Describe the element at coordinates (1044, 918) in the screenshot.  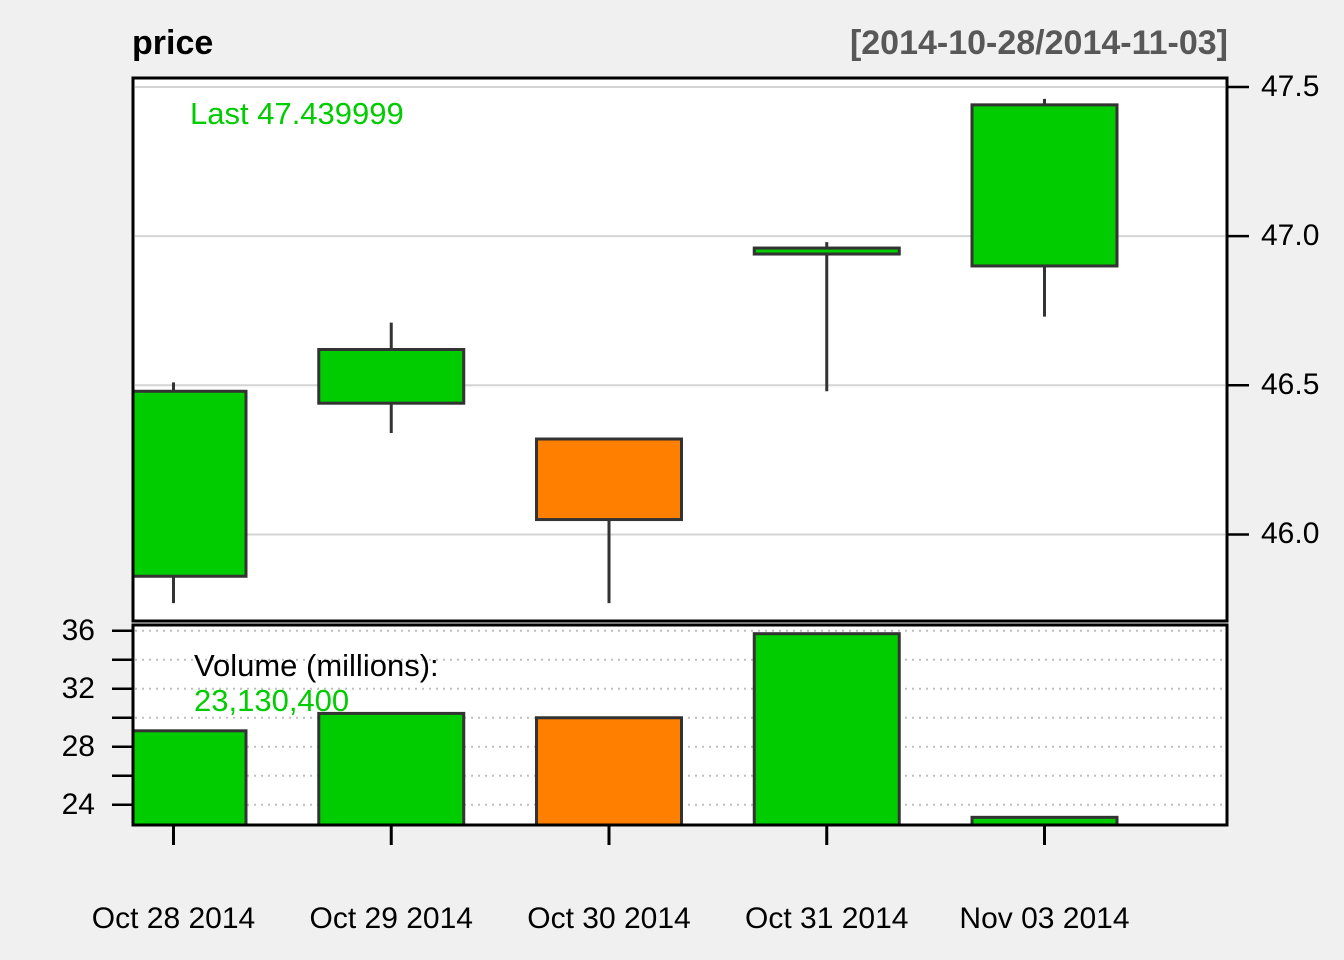
I see `x-axis-date-label: Nov 03 2014` at that location.